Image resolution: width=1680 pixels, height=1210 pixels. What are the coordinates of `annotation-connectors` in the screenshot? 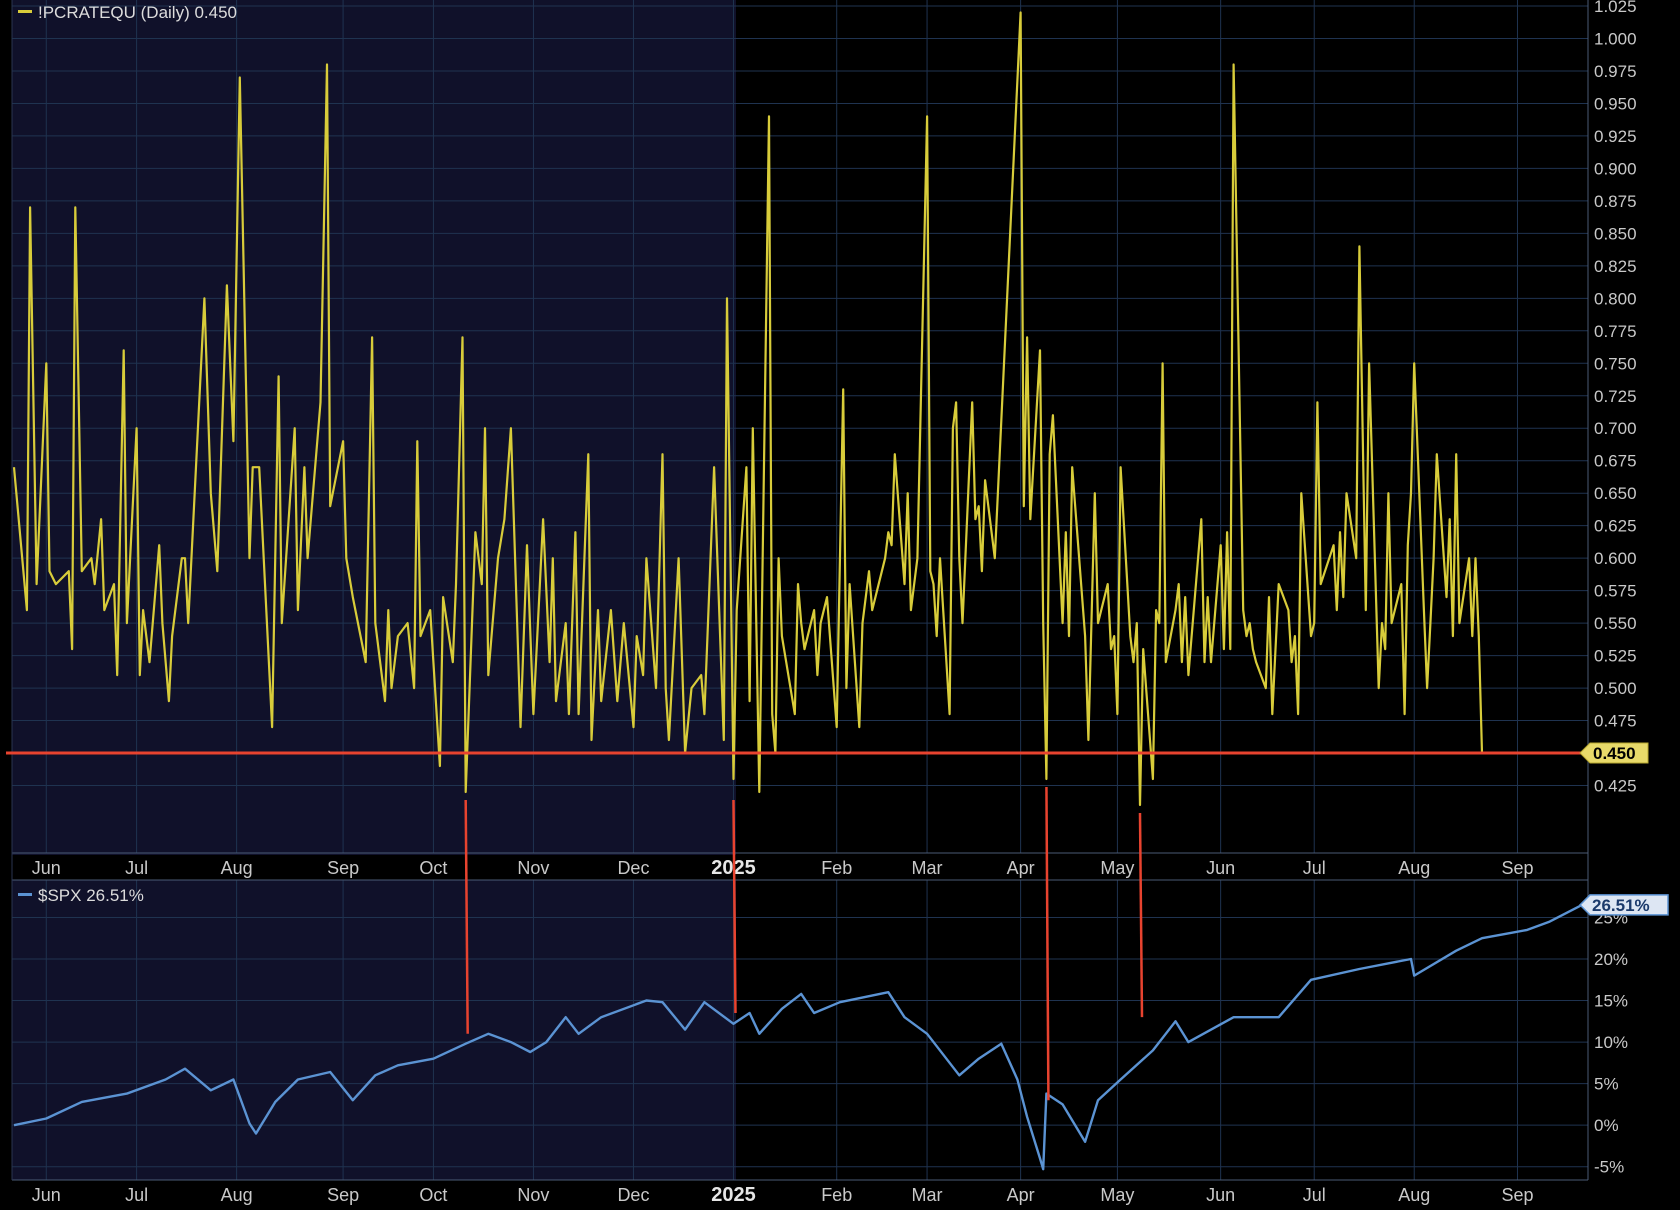 It's located at (804, 944).